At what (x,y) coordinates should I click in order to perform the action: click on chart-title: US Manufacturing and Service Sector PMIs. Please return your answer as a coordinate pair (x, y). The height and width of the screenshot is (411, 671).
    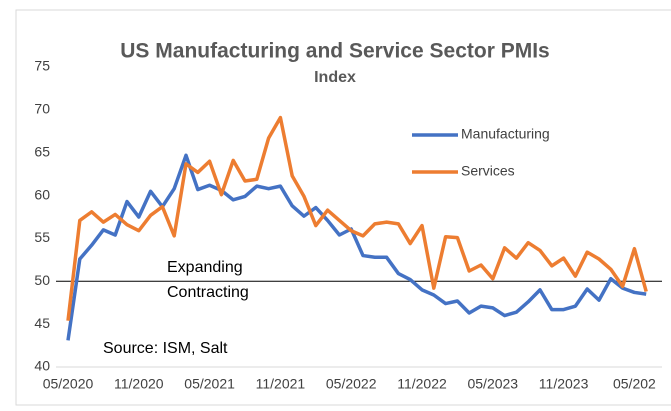
    Looking at the image, I should click on (334, 51).